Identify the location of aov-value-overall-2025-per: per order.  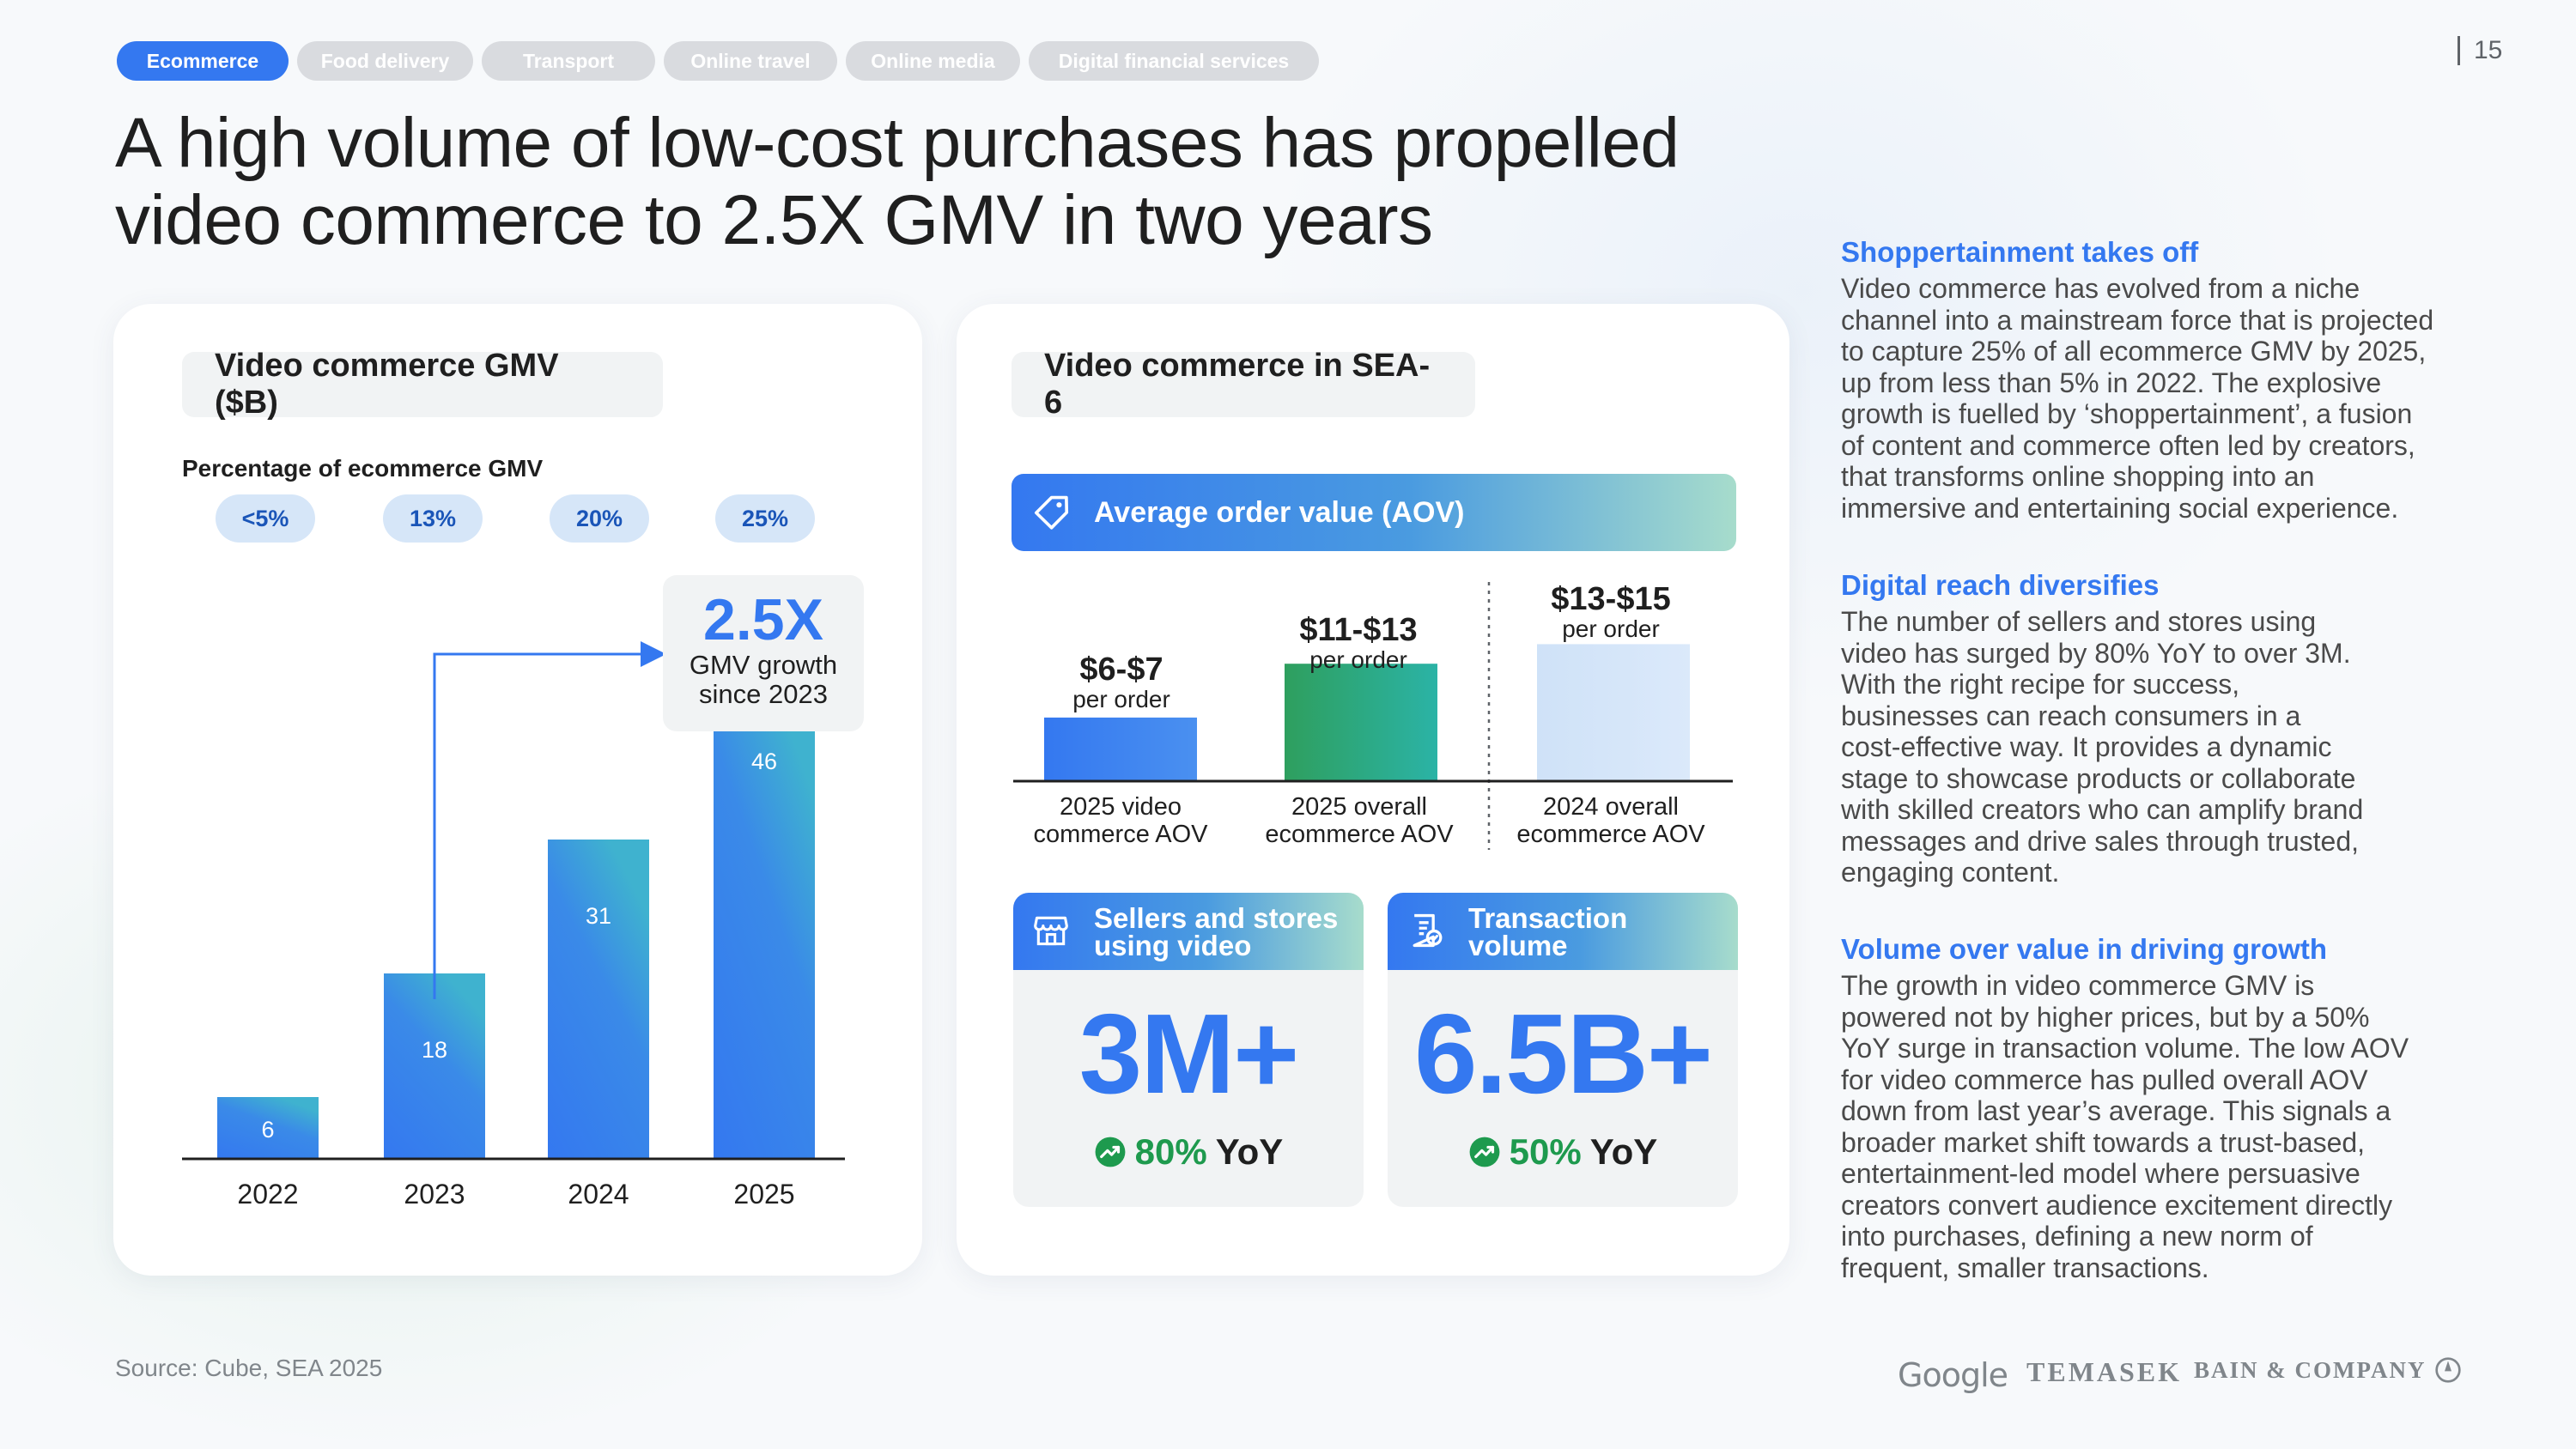
(1358, 659).